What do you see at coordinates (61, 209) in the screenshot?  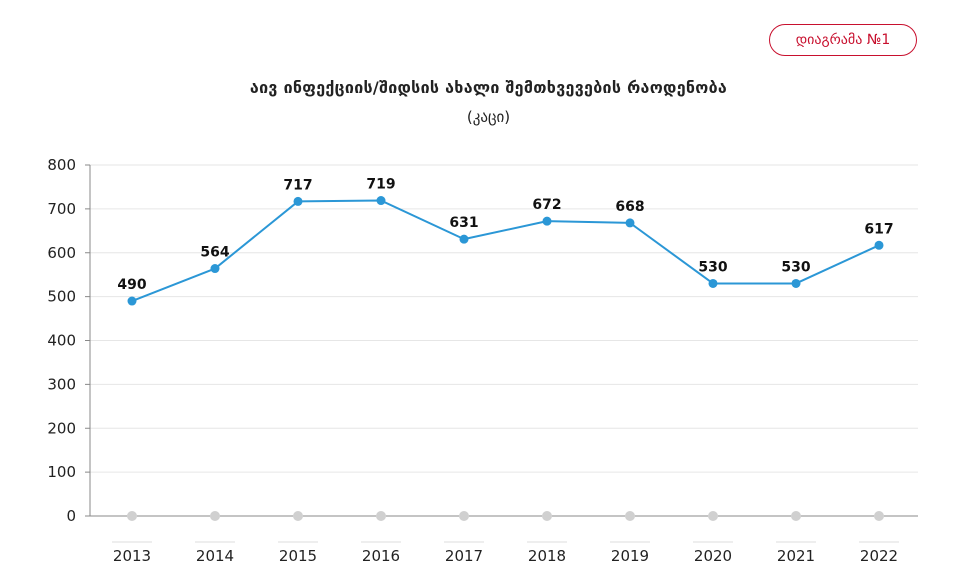 I see `y-tick-label: 700` at bounding box center [61, 209].